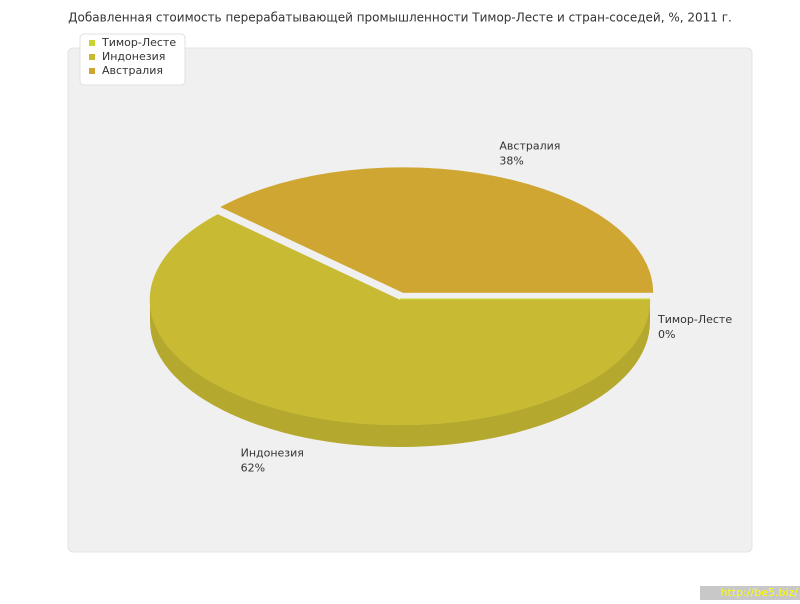 The height and width of the screenshot is (604, 800). Describe the element at coordinates (133, 56) in the screenshot. I see `legend-label: Индонезия` at that location.